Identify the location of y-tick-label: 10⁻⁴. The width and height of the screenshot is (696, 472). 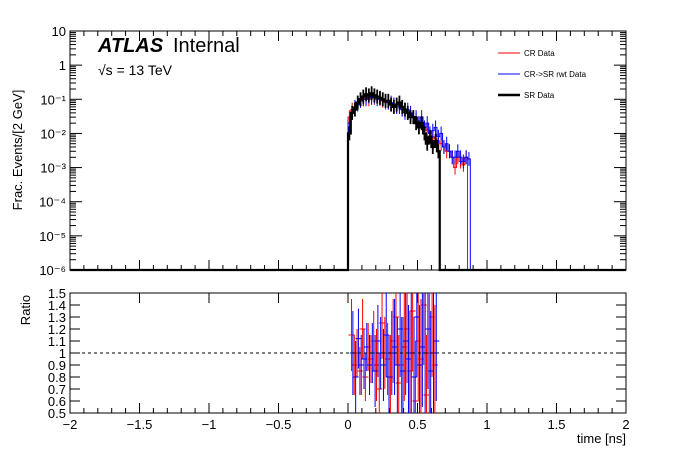
(52, 202).